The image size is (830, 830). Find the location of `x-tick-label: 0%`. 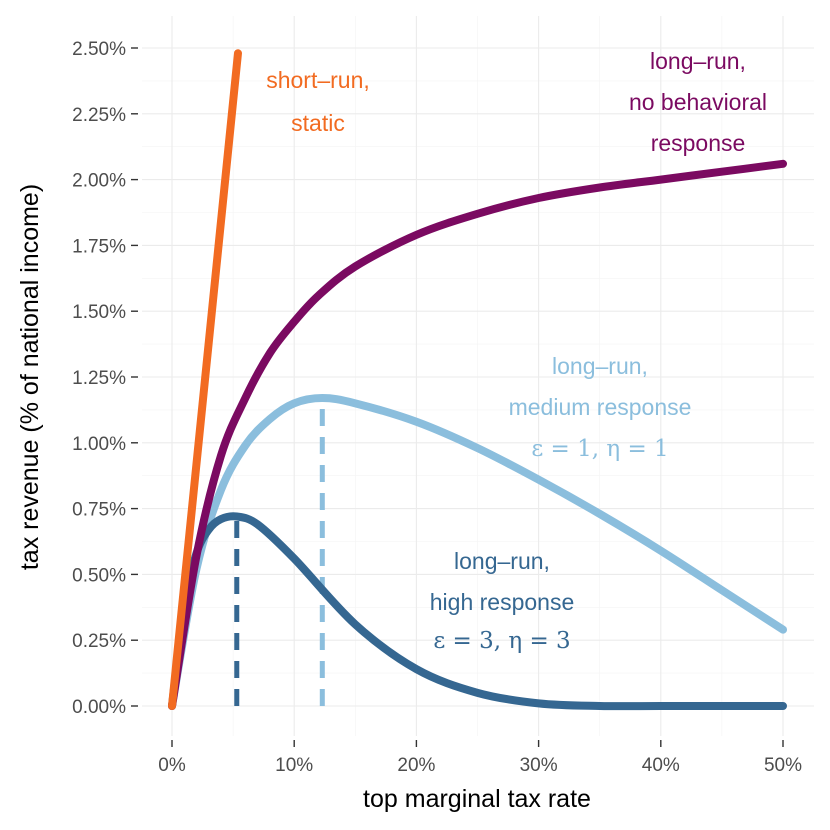

x-tick-label: 0% is located at coordinates (172, 765).